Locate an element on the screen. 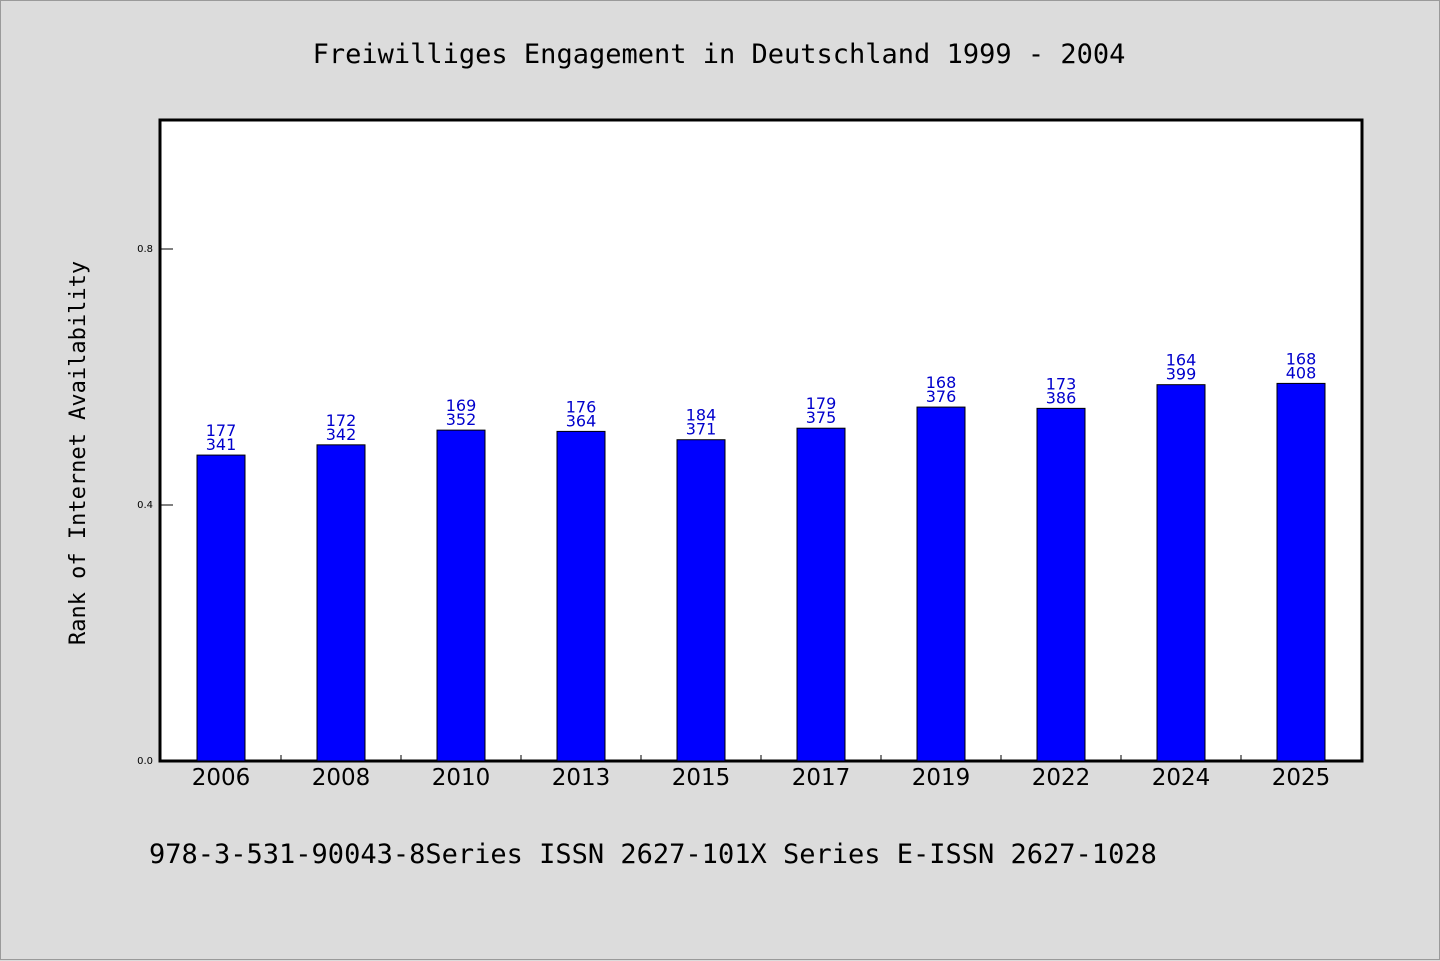  bar-label-bottom: 364 is located at coordinates (581, 420).